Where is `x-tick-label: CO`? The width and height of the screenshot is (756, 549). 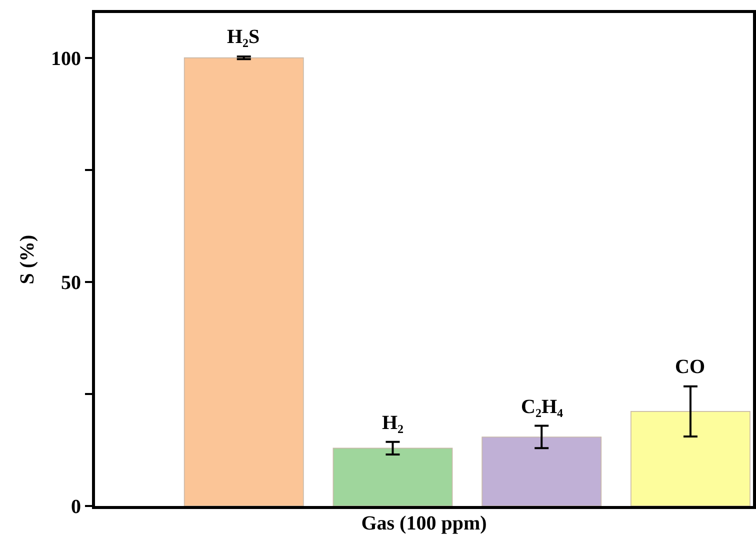
x-tick-label: CO is located at coordinates (690, 367).